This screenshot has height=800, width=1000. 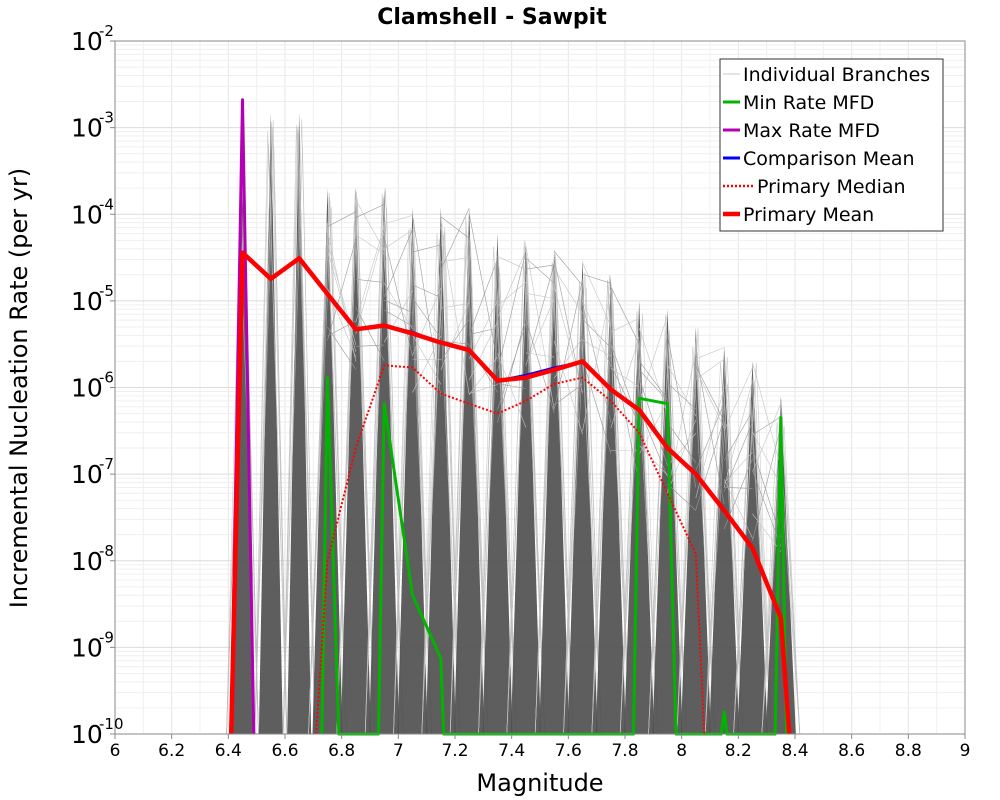 What do you see at coordinates (106, 291) in the screenshot?
I see `y-tick-label-exponent: -5` at bounding box center [106, 291].